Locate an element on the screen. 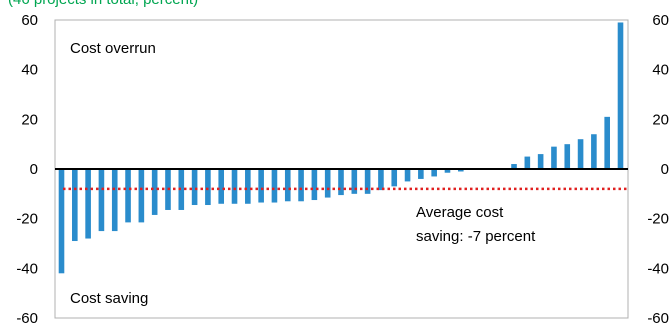 The image size is (671, 324). y-axis-left: -60 -40 -20 0 20 40 60 is located at coordinates (27, 168).